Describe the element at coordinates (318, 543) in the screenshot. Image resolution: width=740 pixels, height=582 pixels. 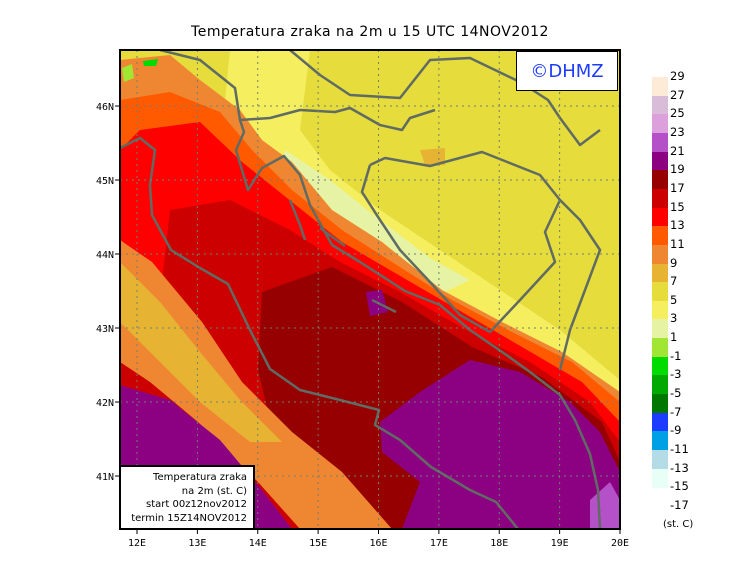
I see `lon-label: 15E` at that location.